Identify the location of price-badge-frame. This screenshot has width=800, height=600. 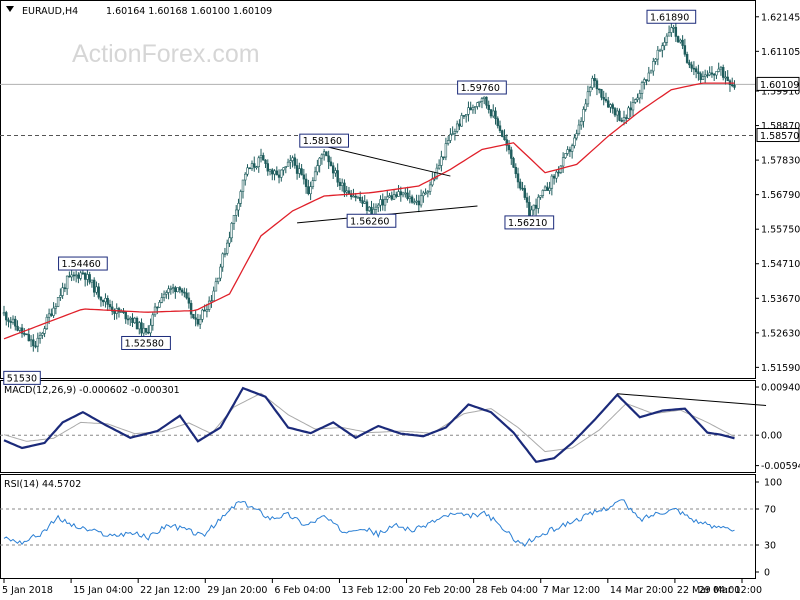
(778, 135).